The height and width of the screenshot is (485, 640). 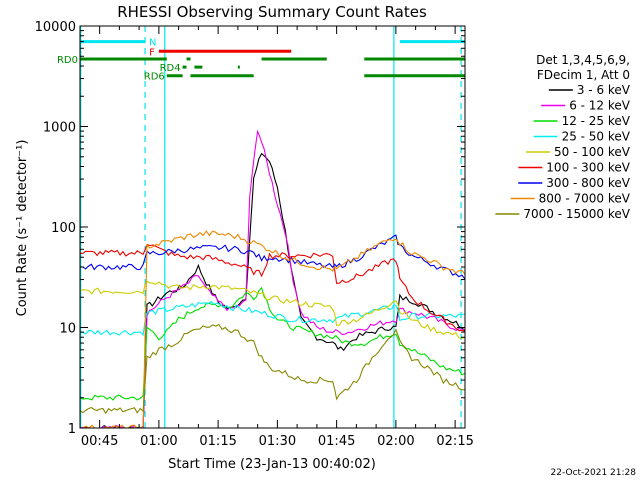 I want to click on x-tick-label: 02:00, so click(x=395, y=441).